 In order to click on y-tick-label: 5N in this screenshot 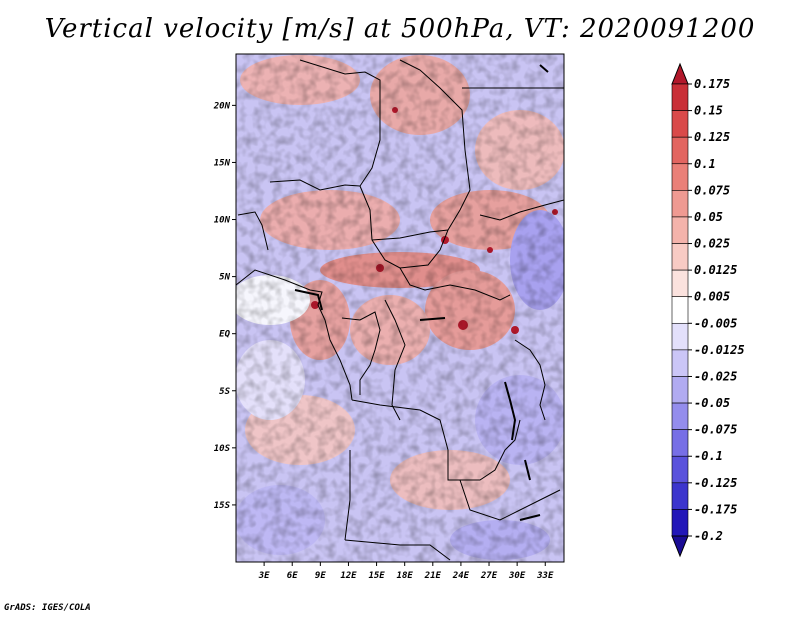, I will do `click(224, 278)`.